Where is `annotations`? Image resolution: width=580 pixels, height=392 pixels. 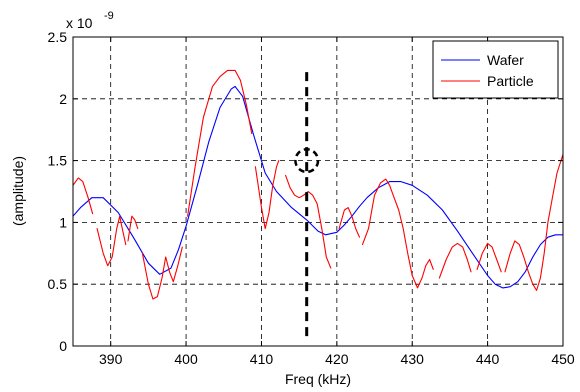
annotations is located at coordinates (307, 202).